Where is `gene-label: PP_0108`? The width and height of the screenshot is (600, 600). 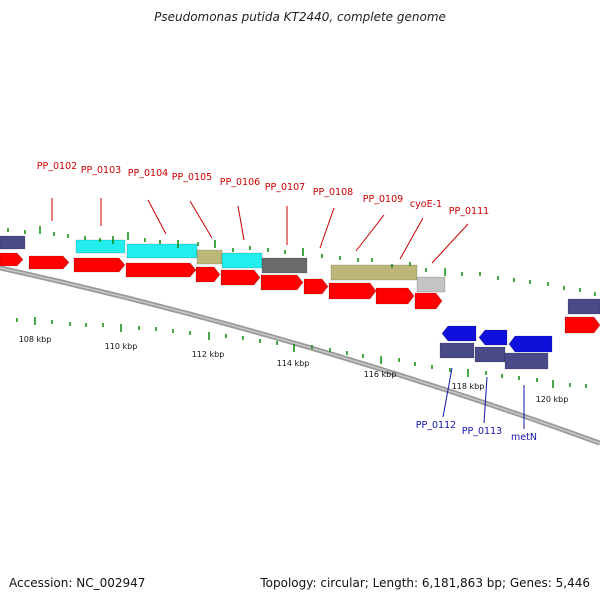
gene-label: PP_0108 is located at coordinates (333, 192).